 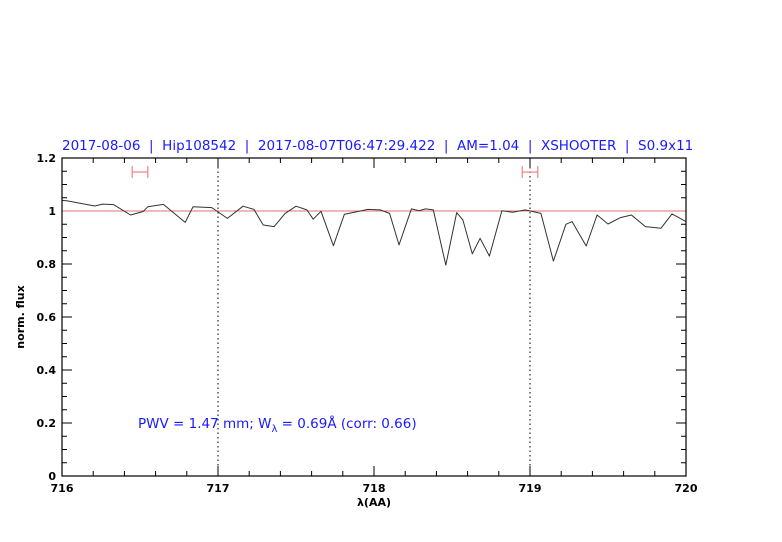 I want to click on annotation-subscript: λ, so click(x=274, y=429).